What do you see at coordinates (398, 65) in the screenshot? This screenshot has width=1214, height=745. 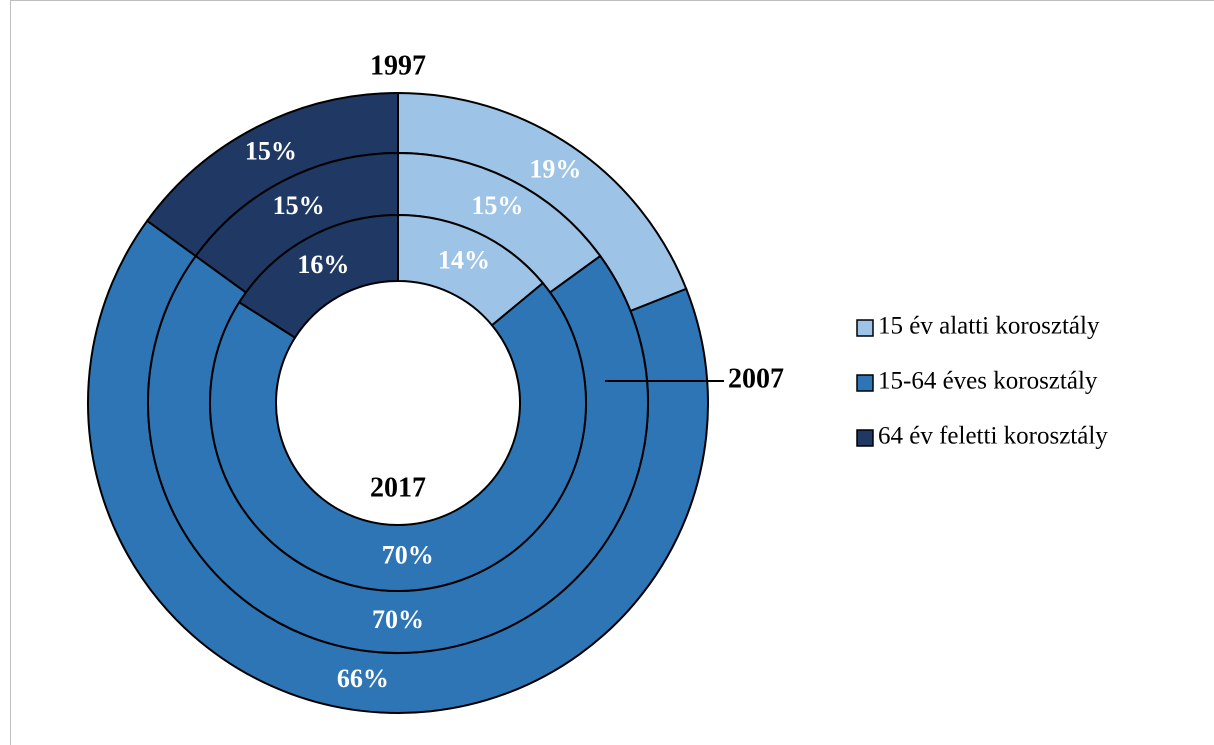 I see `ring-label: 1997` at bounding box center [398, 65].